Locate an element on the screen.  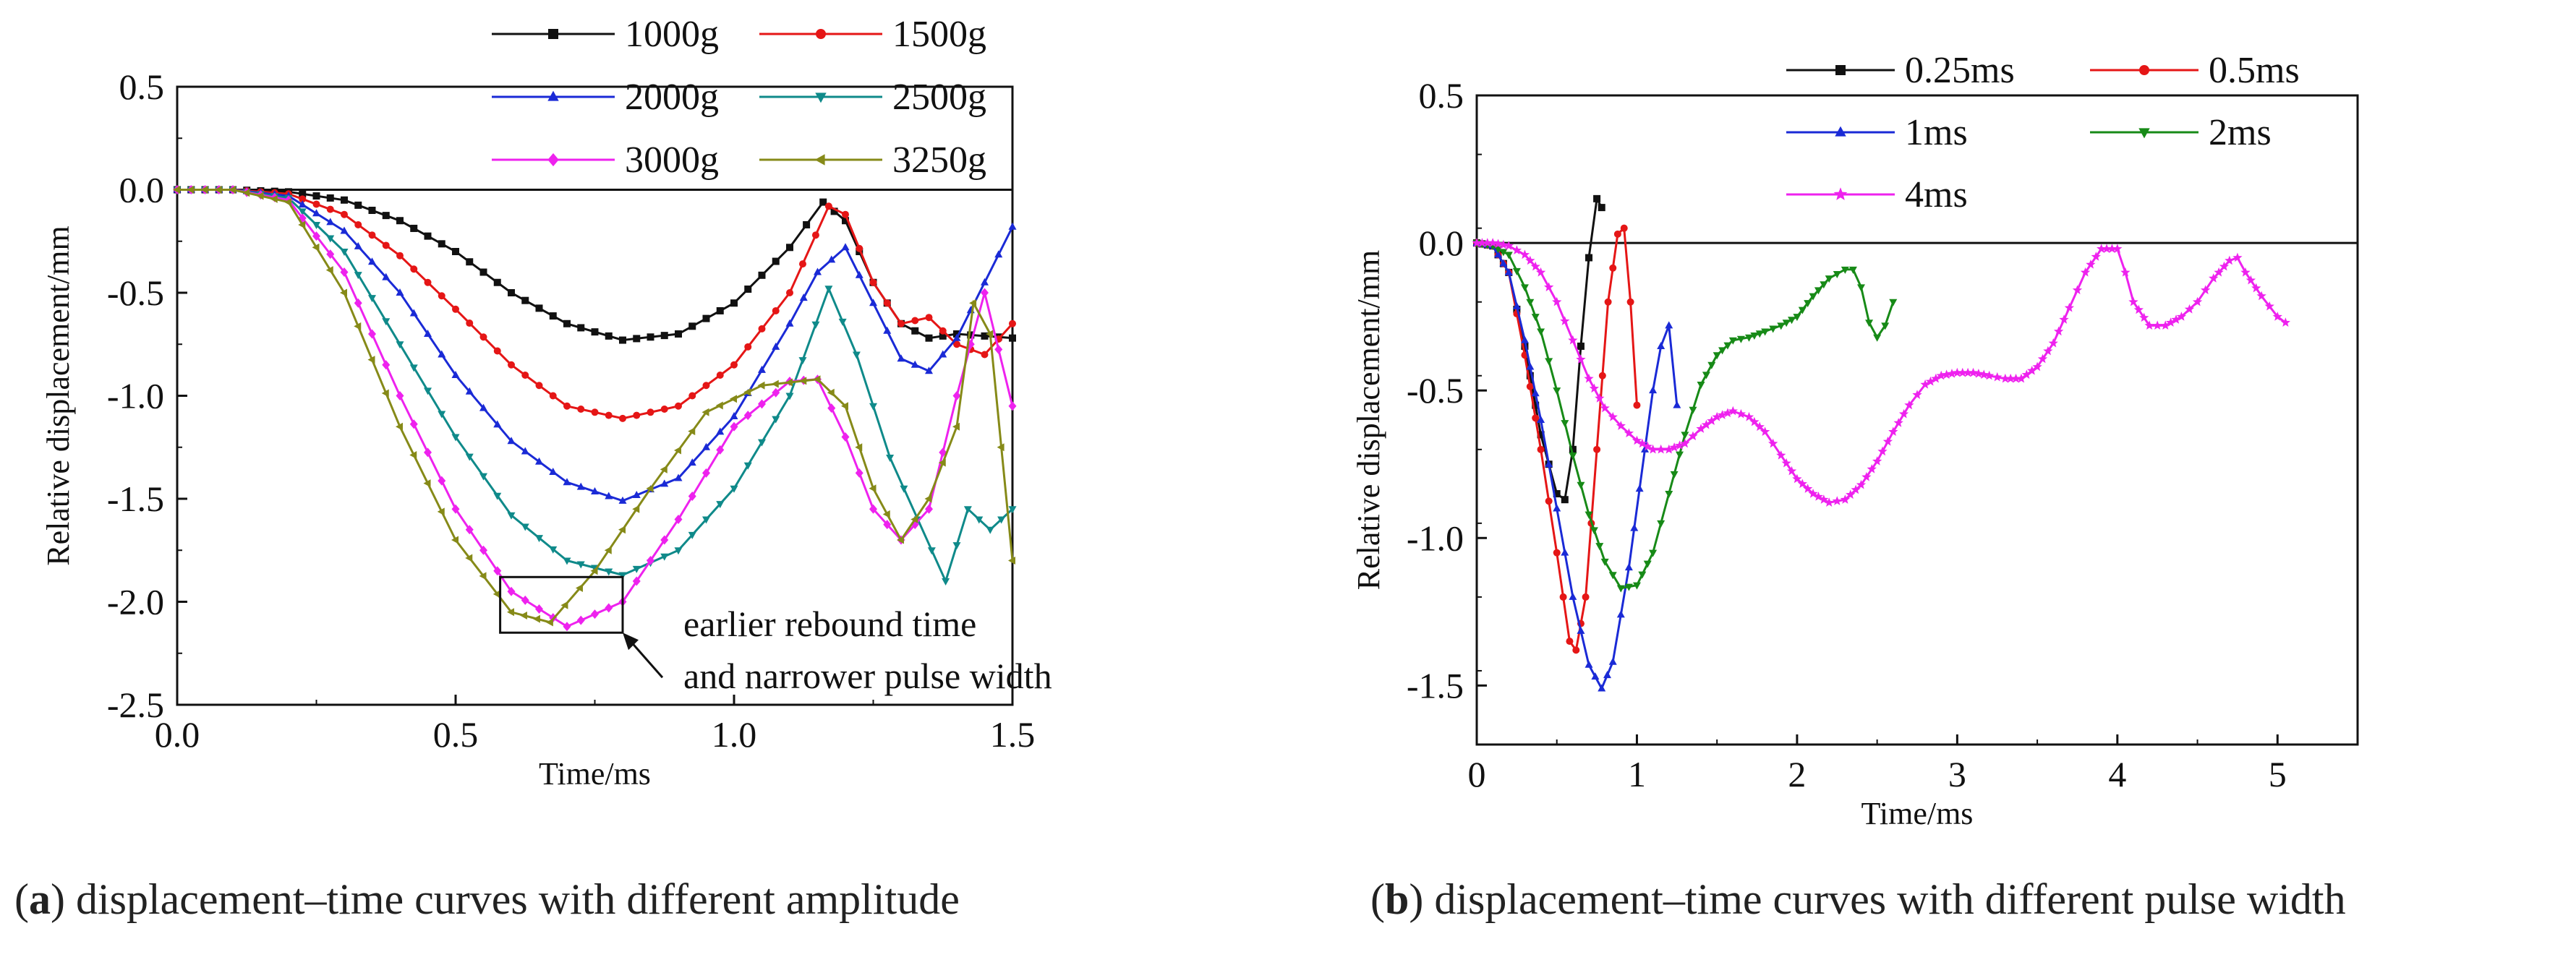
legend-label-a: 3000g is located at coordinates (672, 160).